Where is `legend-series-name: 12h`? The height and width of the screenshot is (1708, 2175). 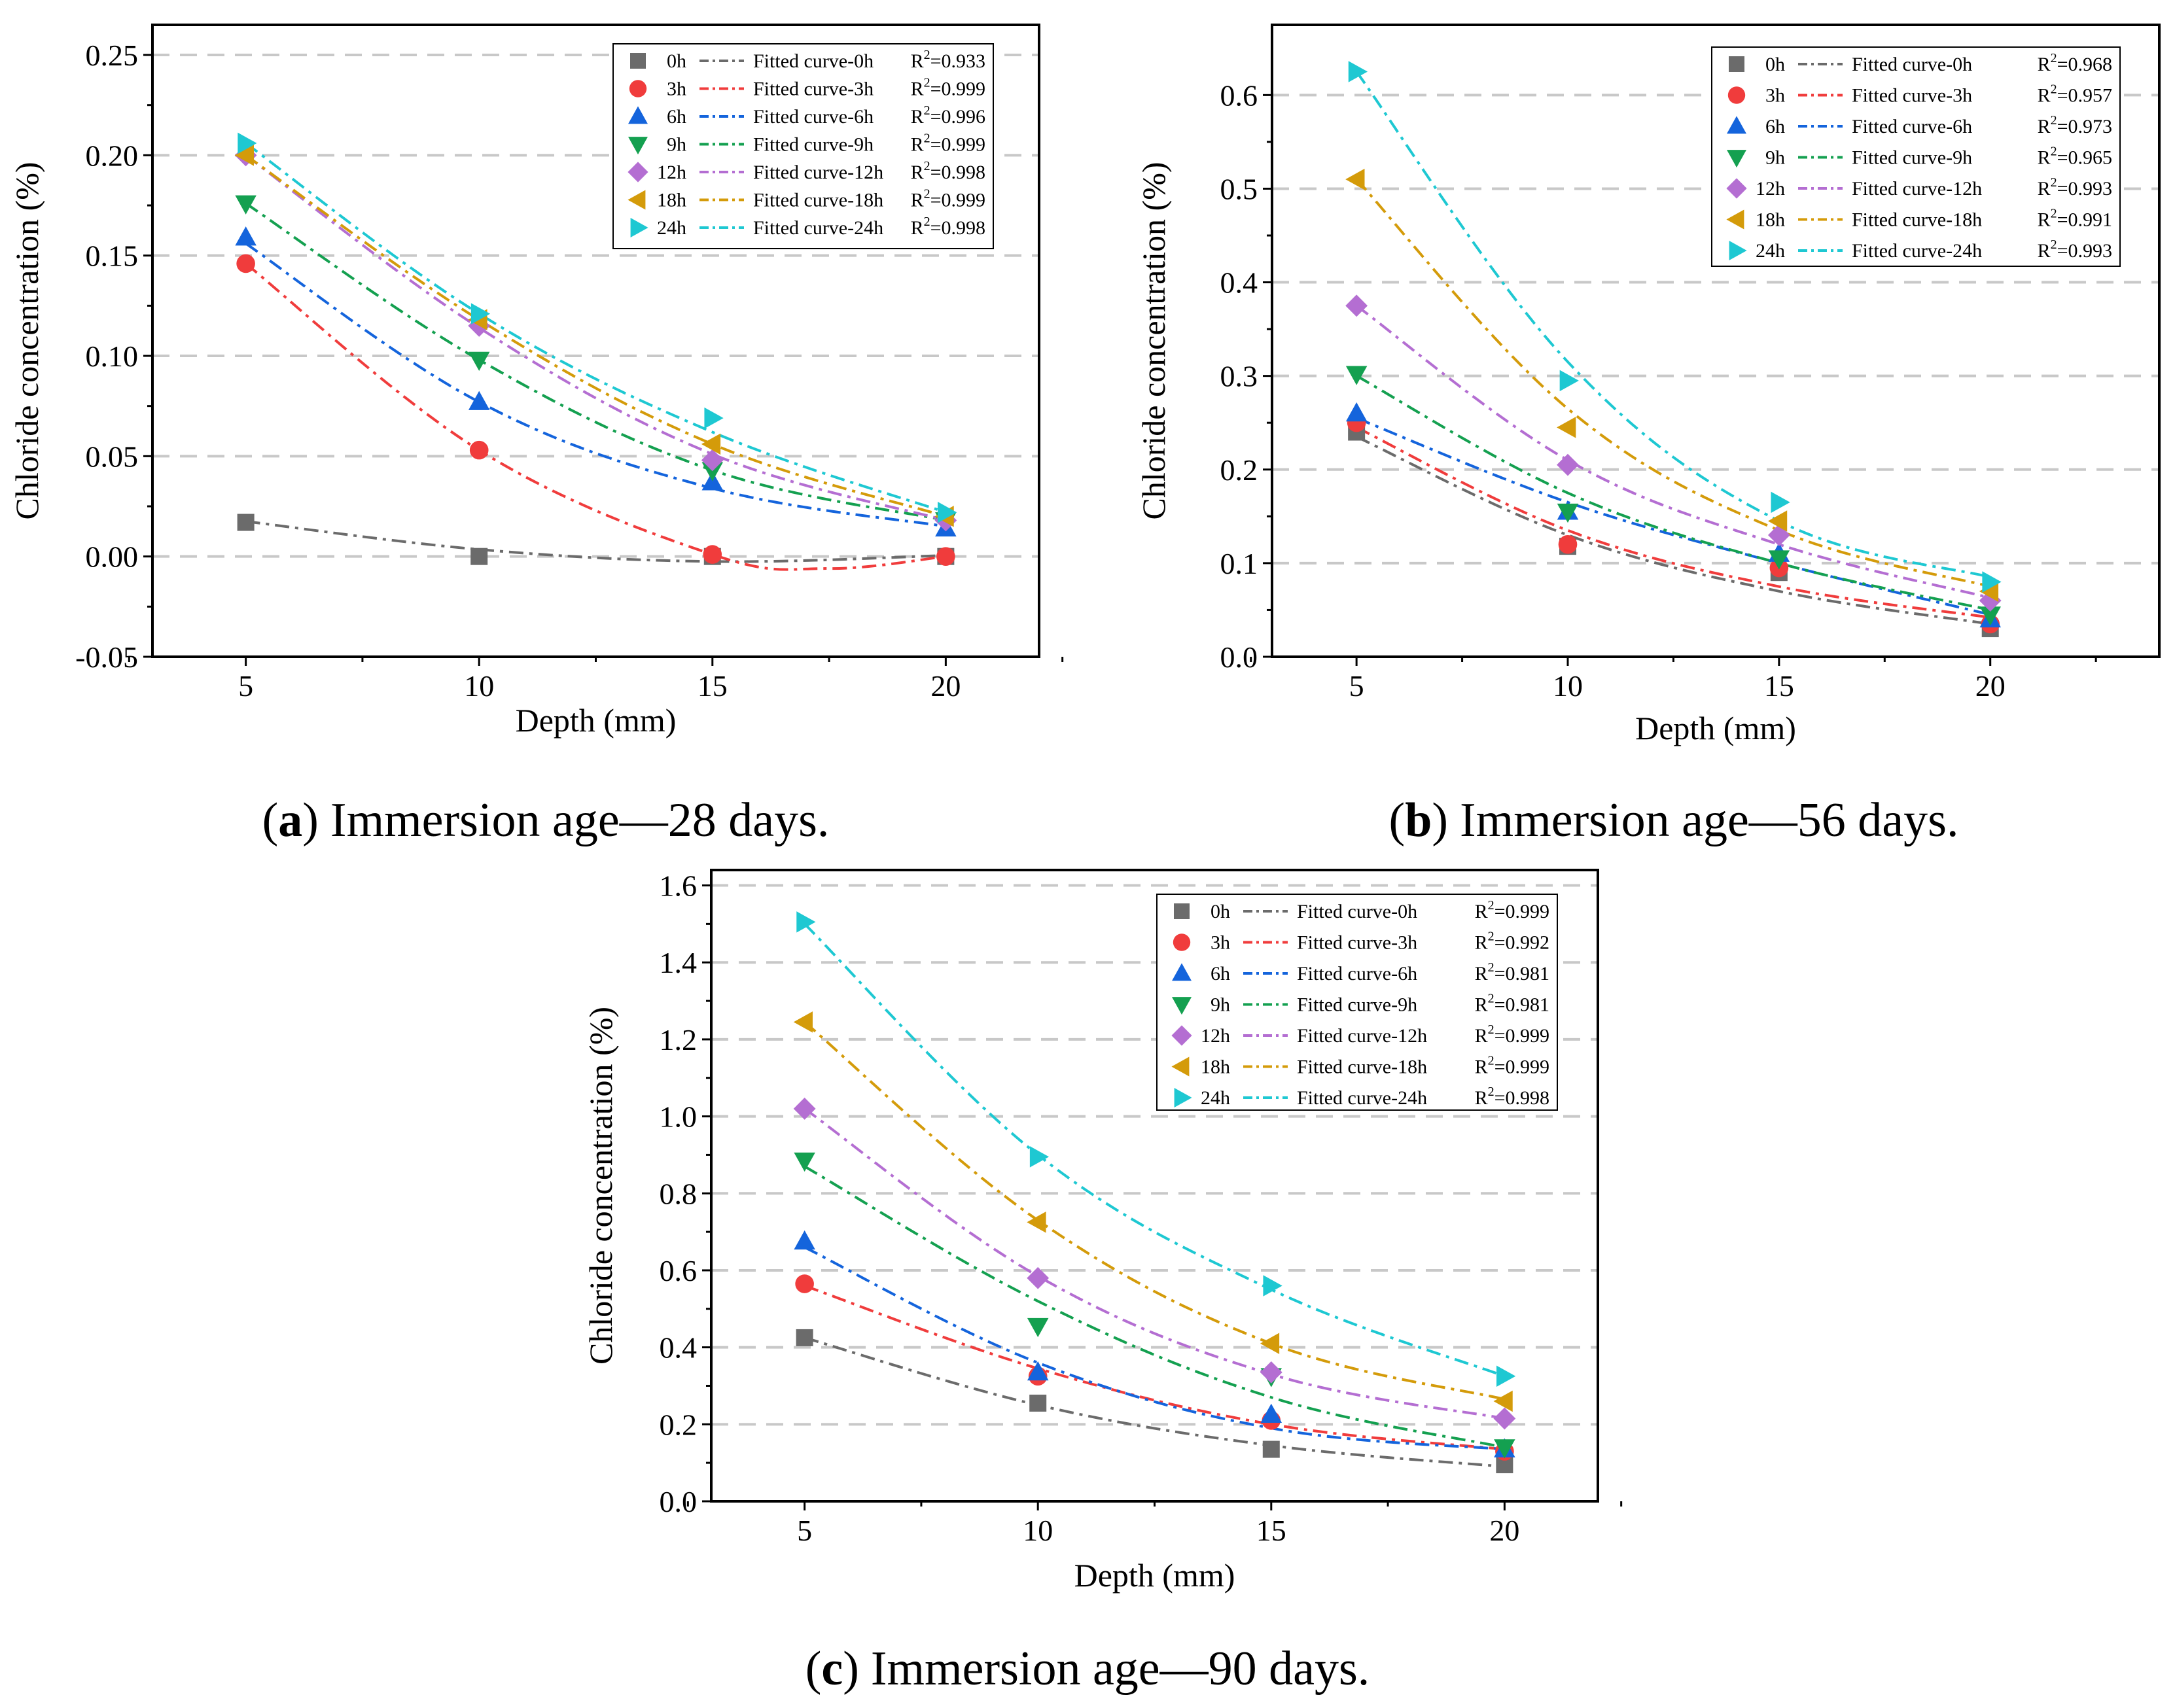
legend-series-name: 12h is located at coordinates (1770, 189).